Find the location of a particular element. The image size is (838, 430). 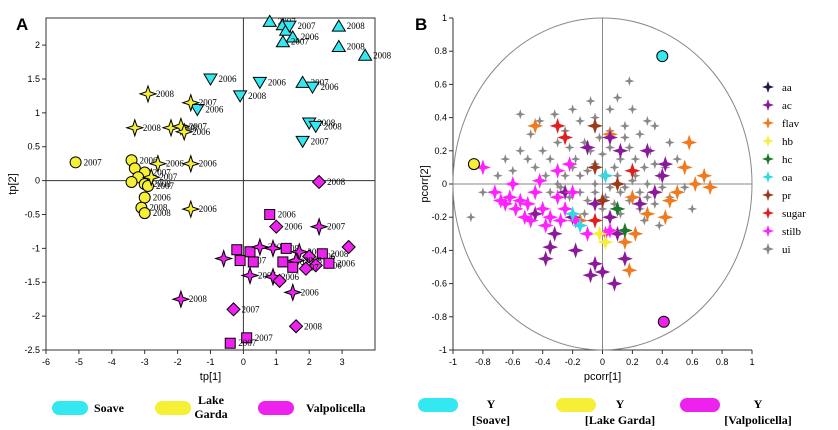

x-tick-label: 2 is located at coordinates (309, 362).